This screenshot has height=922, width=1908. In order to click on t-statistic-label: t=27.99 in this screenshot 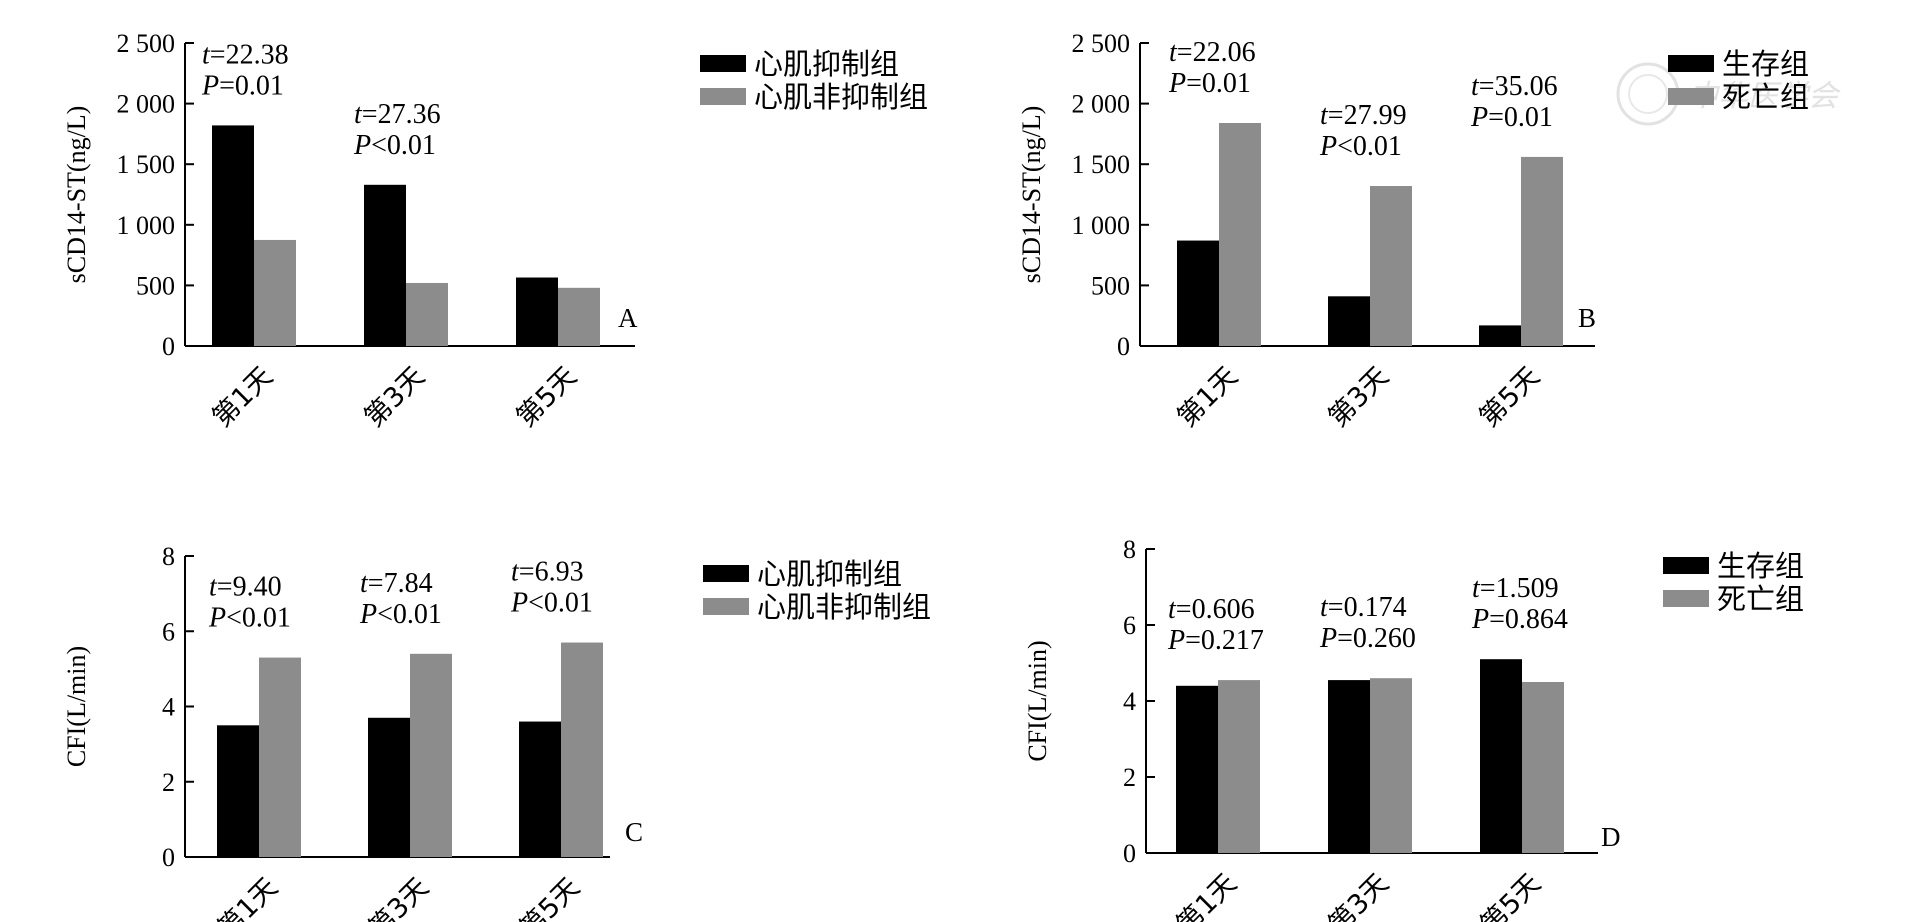, I will do `click(1363, 115)`.